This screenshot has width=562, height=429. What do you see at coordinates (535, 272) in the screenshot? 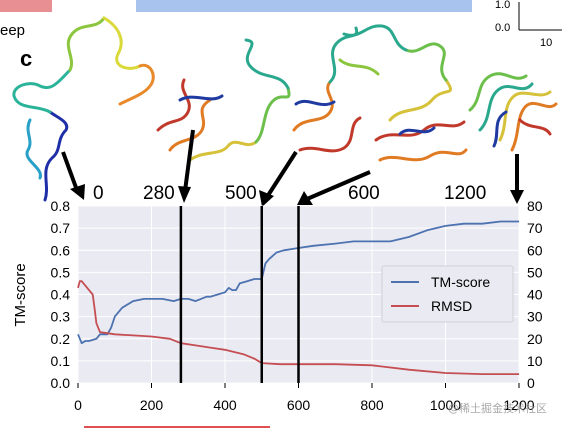
I see `y-right-tick-label: 50` at bounding box center [535, 272].